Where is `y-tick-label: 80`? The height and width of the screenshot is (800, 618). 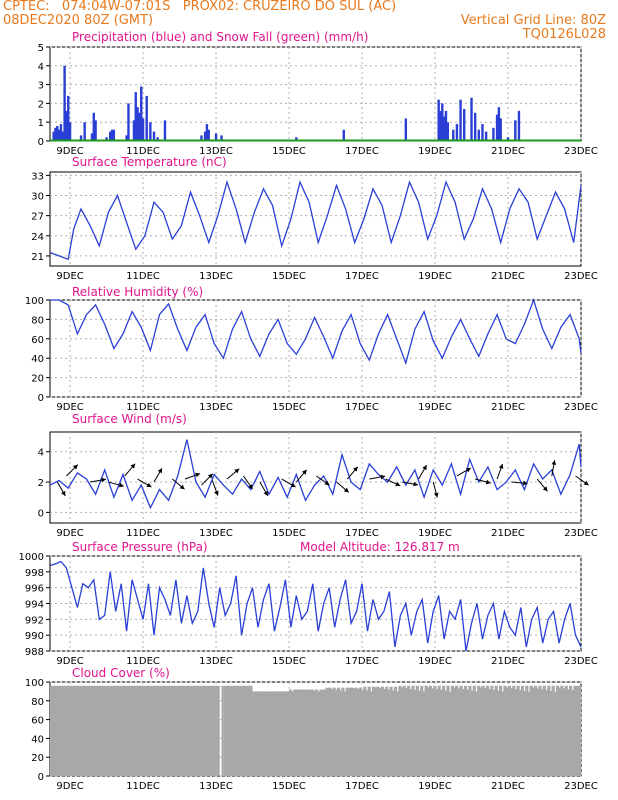 y-tick-label: 80 is located at coordinates (37, 702).